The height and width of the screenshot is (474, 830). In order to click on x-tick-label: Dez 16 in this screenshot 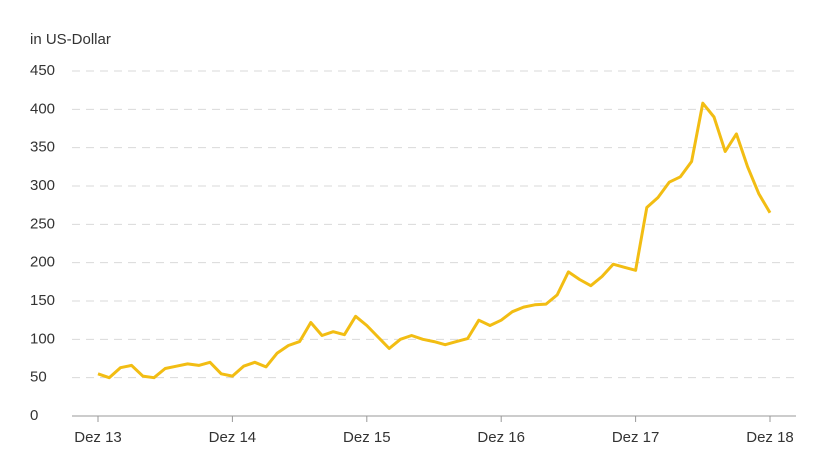, I will do `click(501, 437)`.